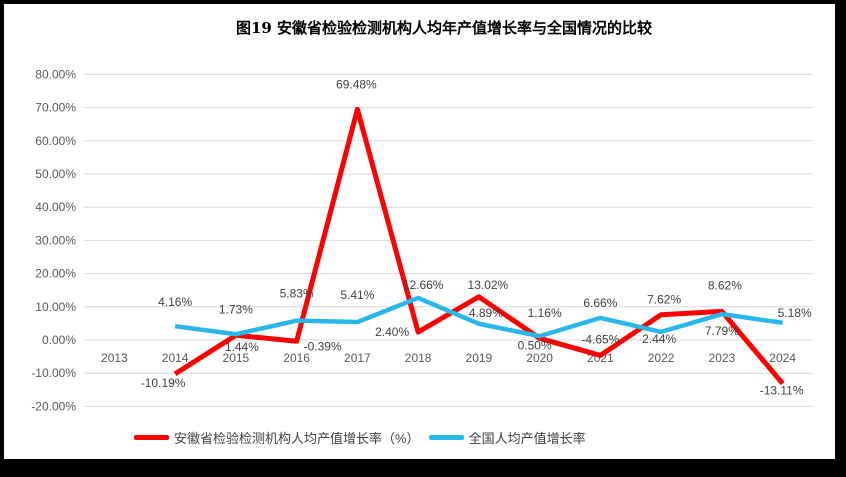  I want to click on data-label: 13.02%, so click(488, 285).